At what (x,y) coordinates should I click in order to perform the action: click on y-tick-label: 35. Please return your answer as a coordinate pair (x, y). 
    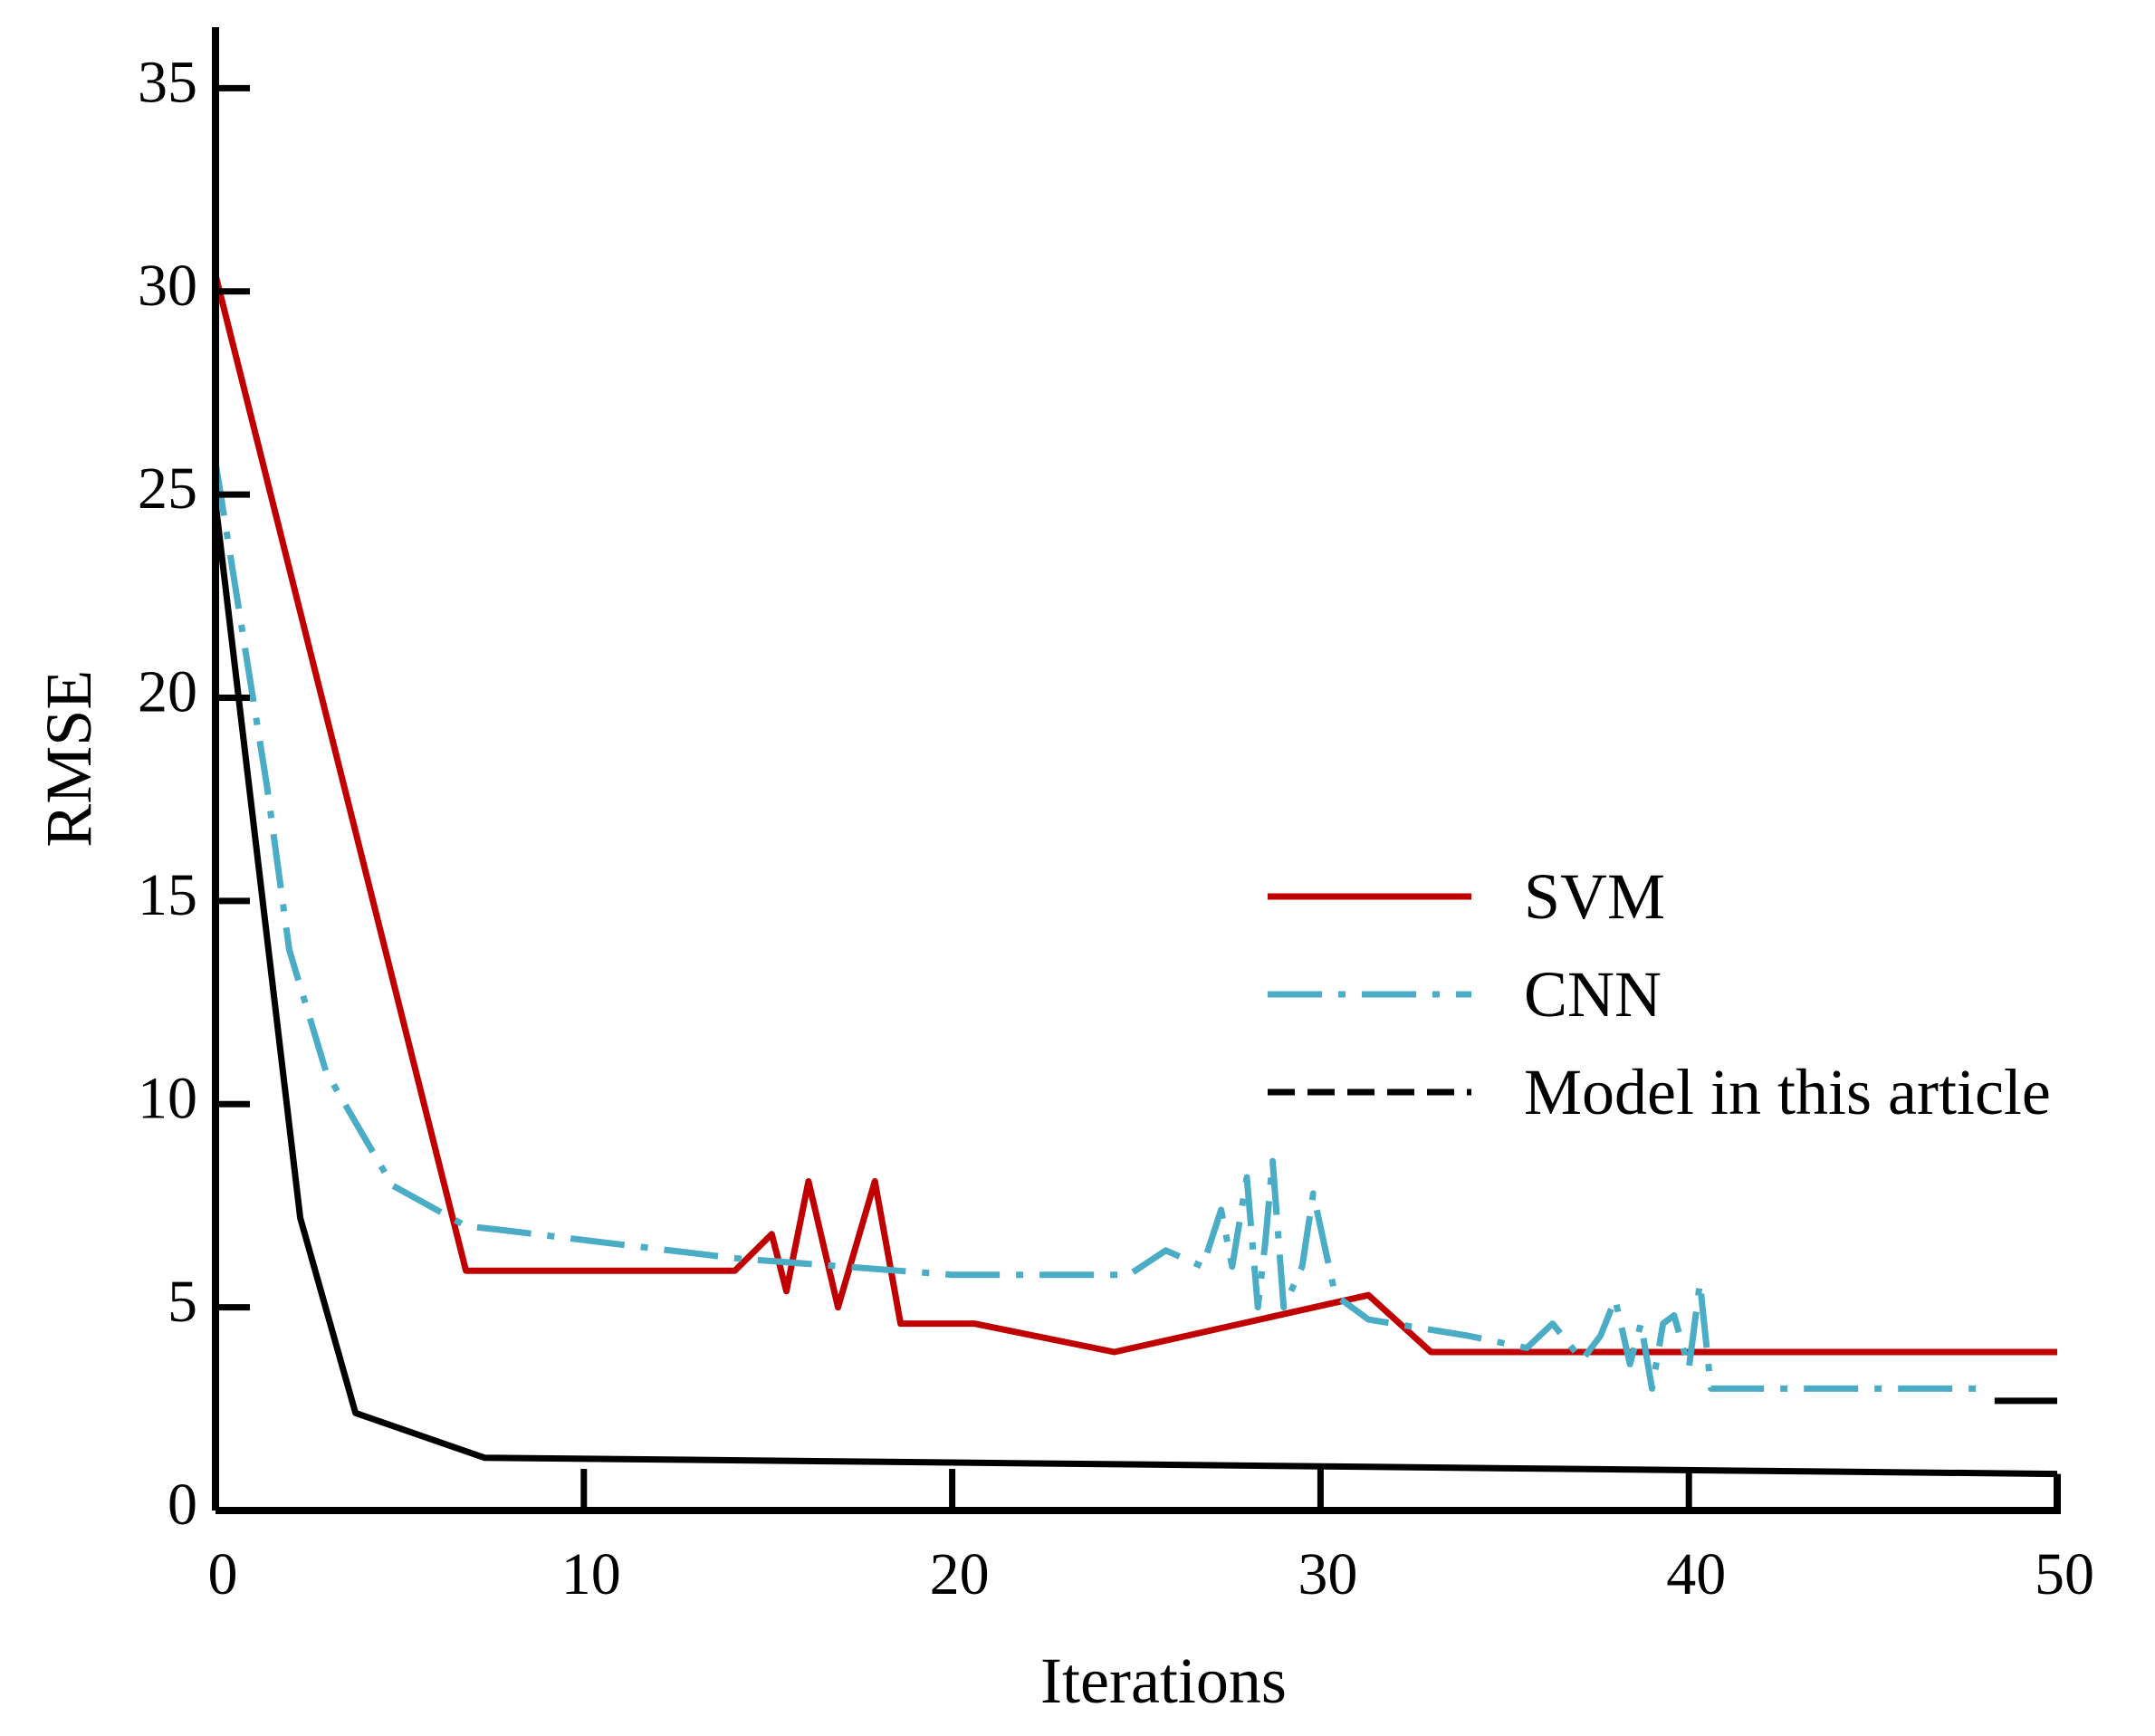
    Looking at the image, I should click on (167, 82).